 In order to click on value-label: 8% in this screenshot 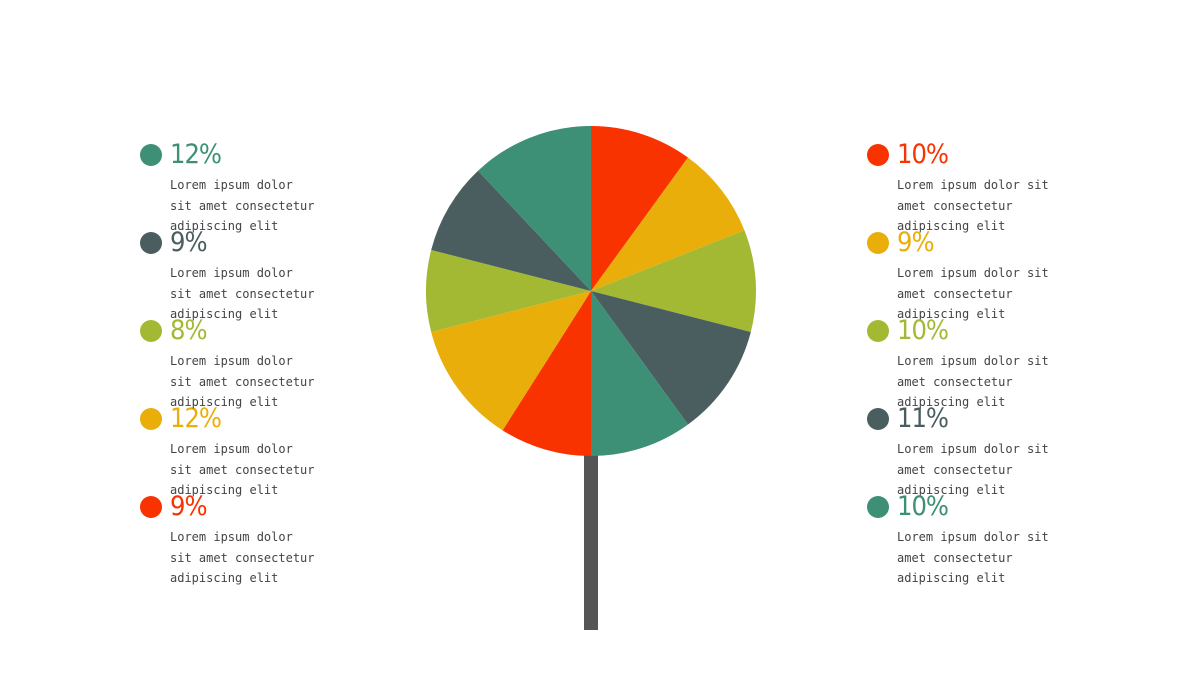, I will do `click(189, 330)`.